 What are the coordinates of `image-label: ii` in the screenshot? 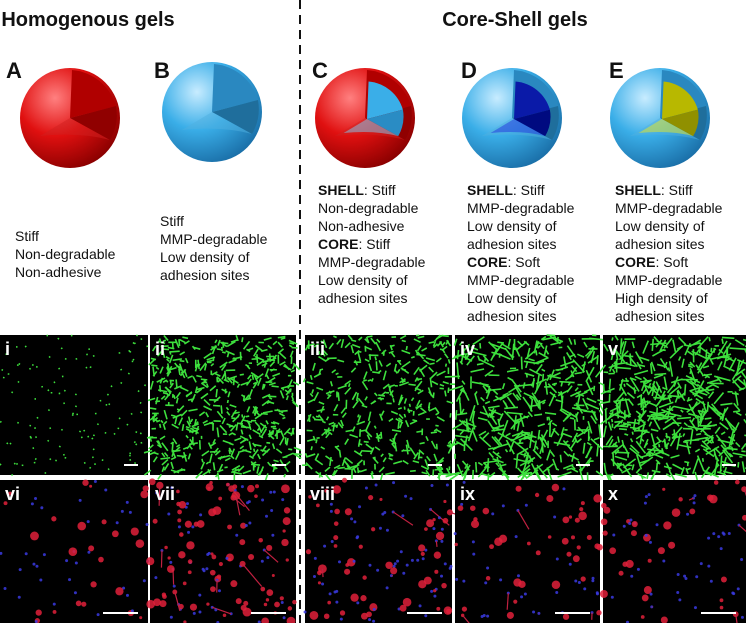 It's located at (160, 349).